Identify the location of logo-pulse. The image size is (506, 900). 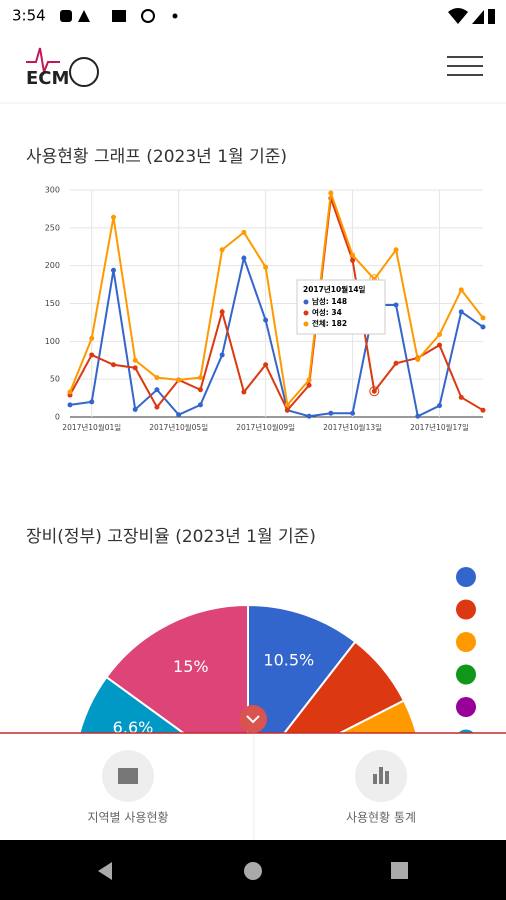
(43, 61).